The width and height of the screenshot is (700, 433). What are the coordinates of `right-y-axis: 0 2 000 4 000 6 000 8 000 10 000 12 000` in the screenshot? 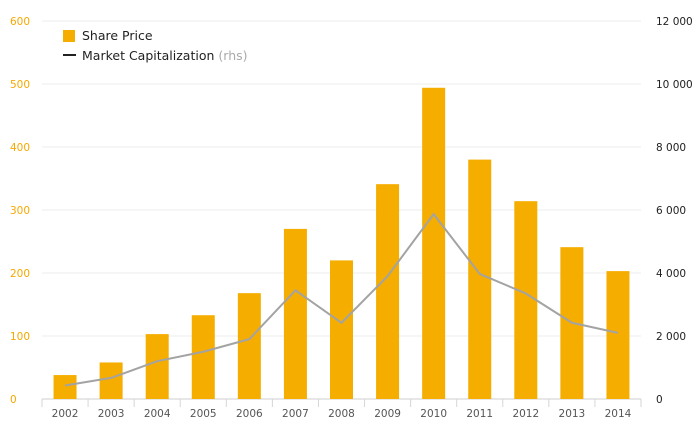 It's located at (674, 211).